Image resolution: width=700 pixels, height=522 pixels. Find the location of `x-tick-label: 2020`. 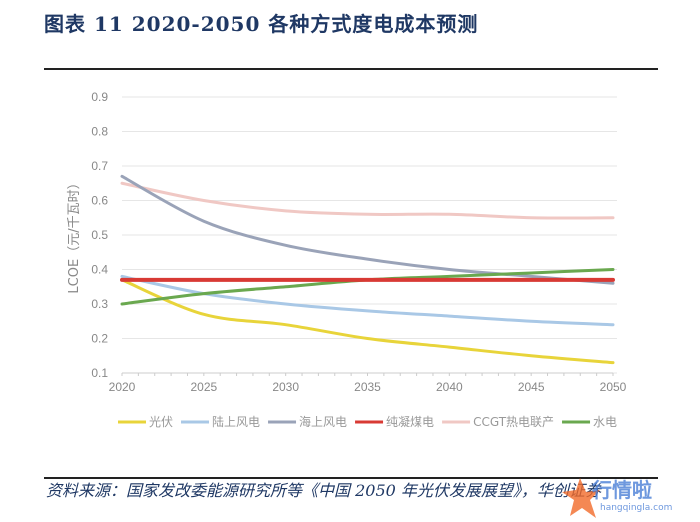

x-tick-label: 2020 is located at coordinates (122, 387).